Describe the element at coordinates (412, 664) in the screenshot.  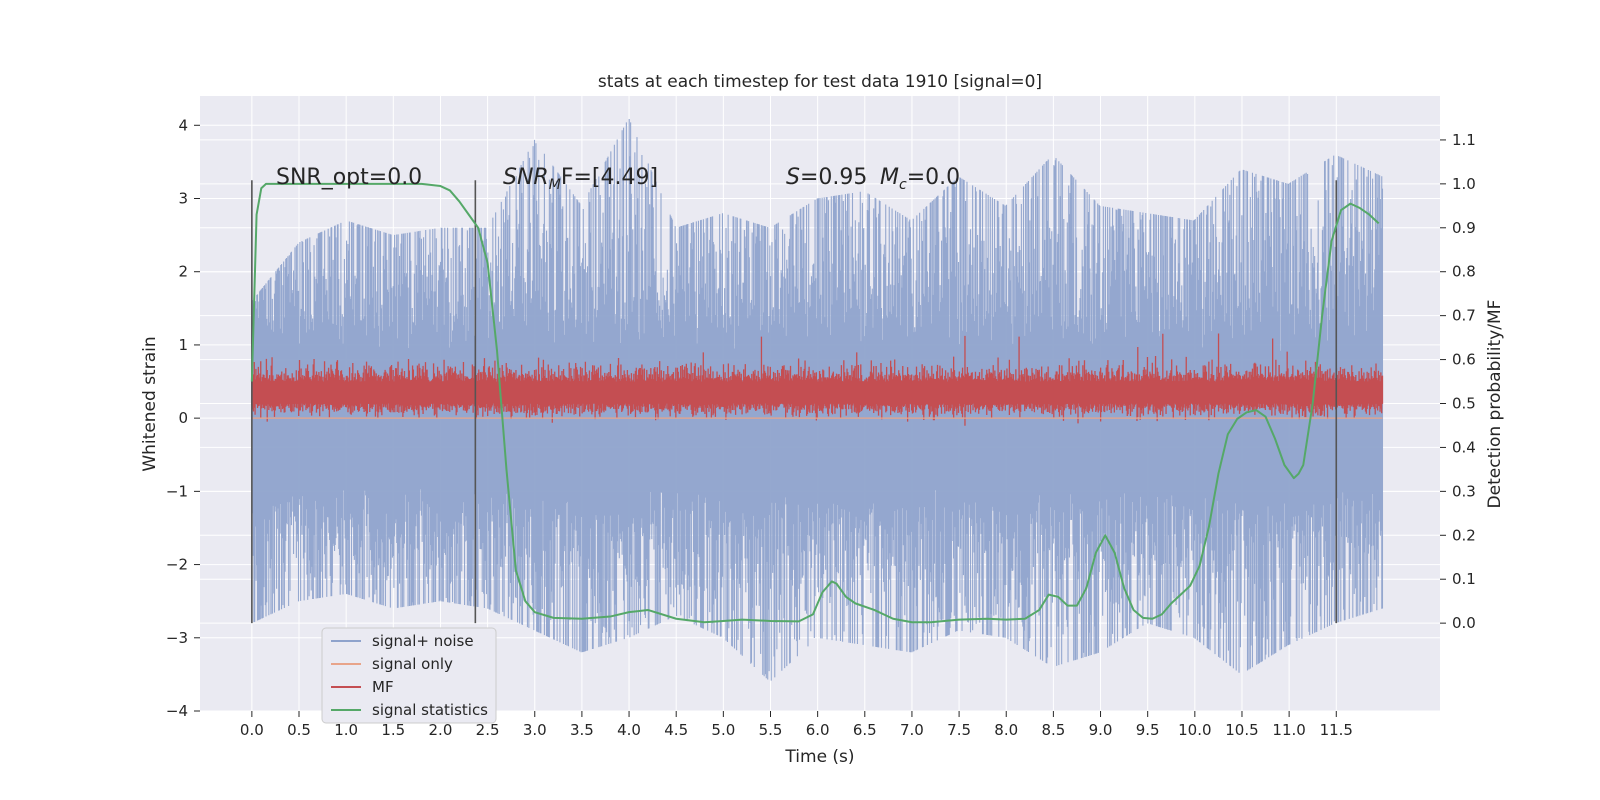
I see `legend-label-signal-only: signal only` at that location.